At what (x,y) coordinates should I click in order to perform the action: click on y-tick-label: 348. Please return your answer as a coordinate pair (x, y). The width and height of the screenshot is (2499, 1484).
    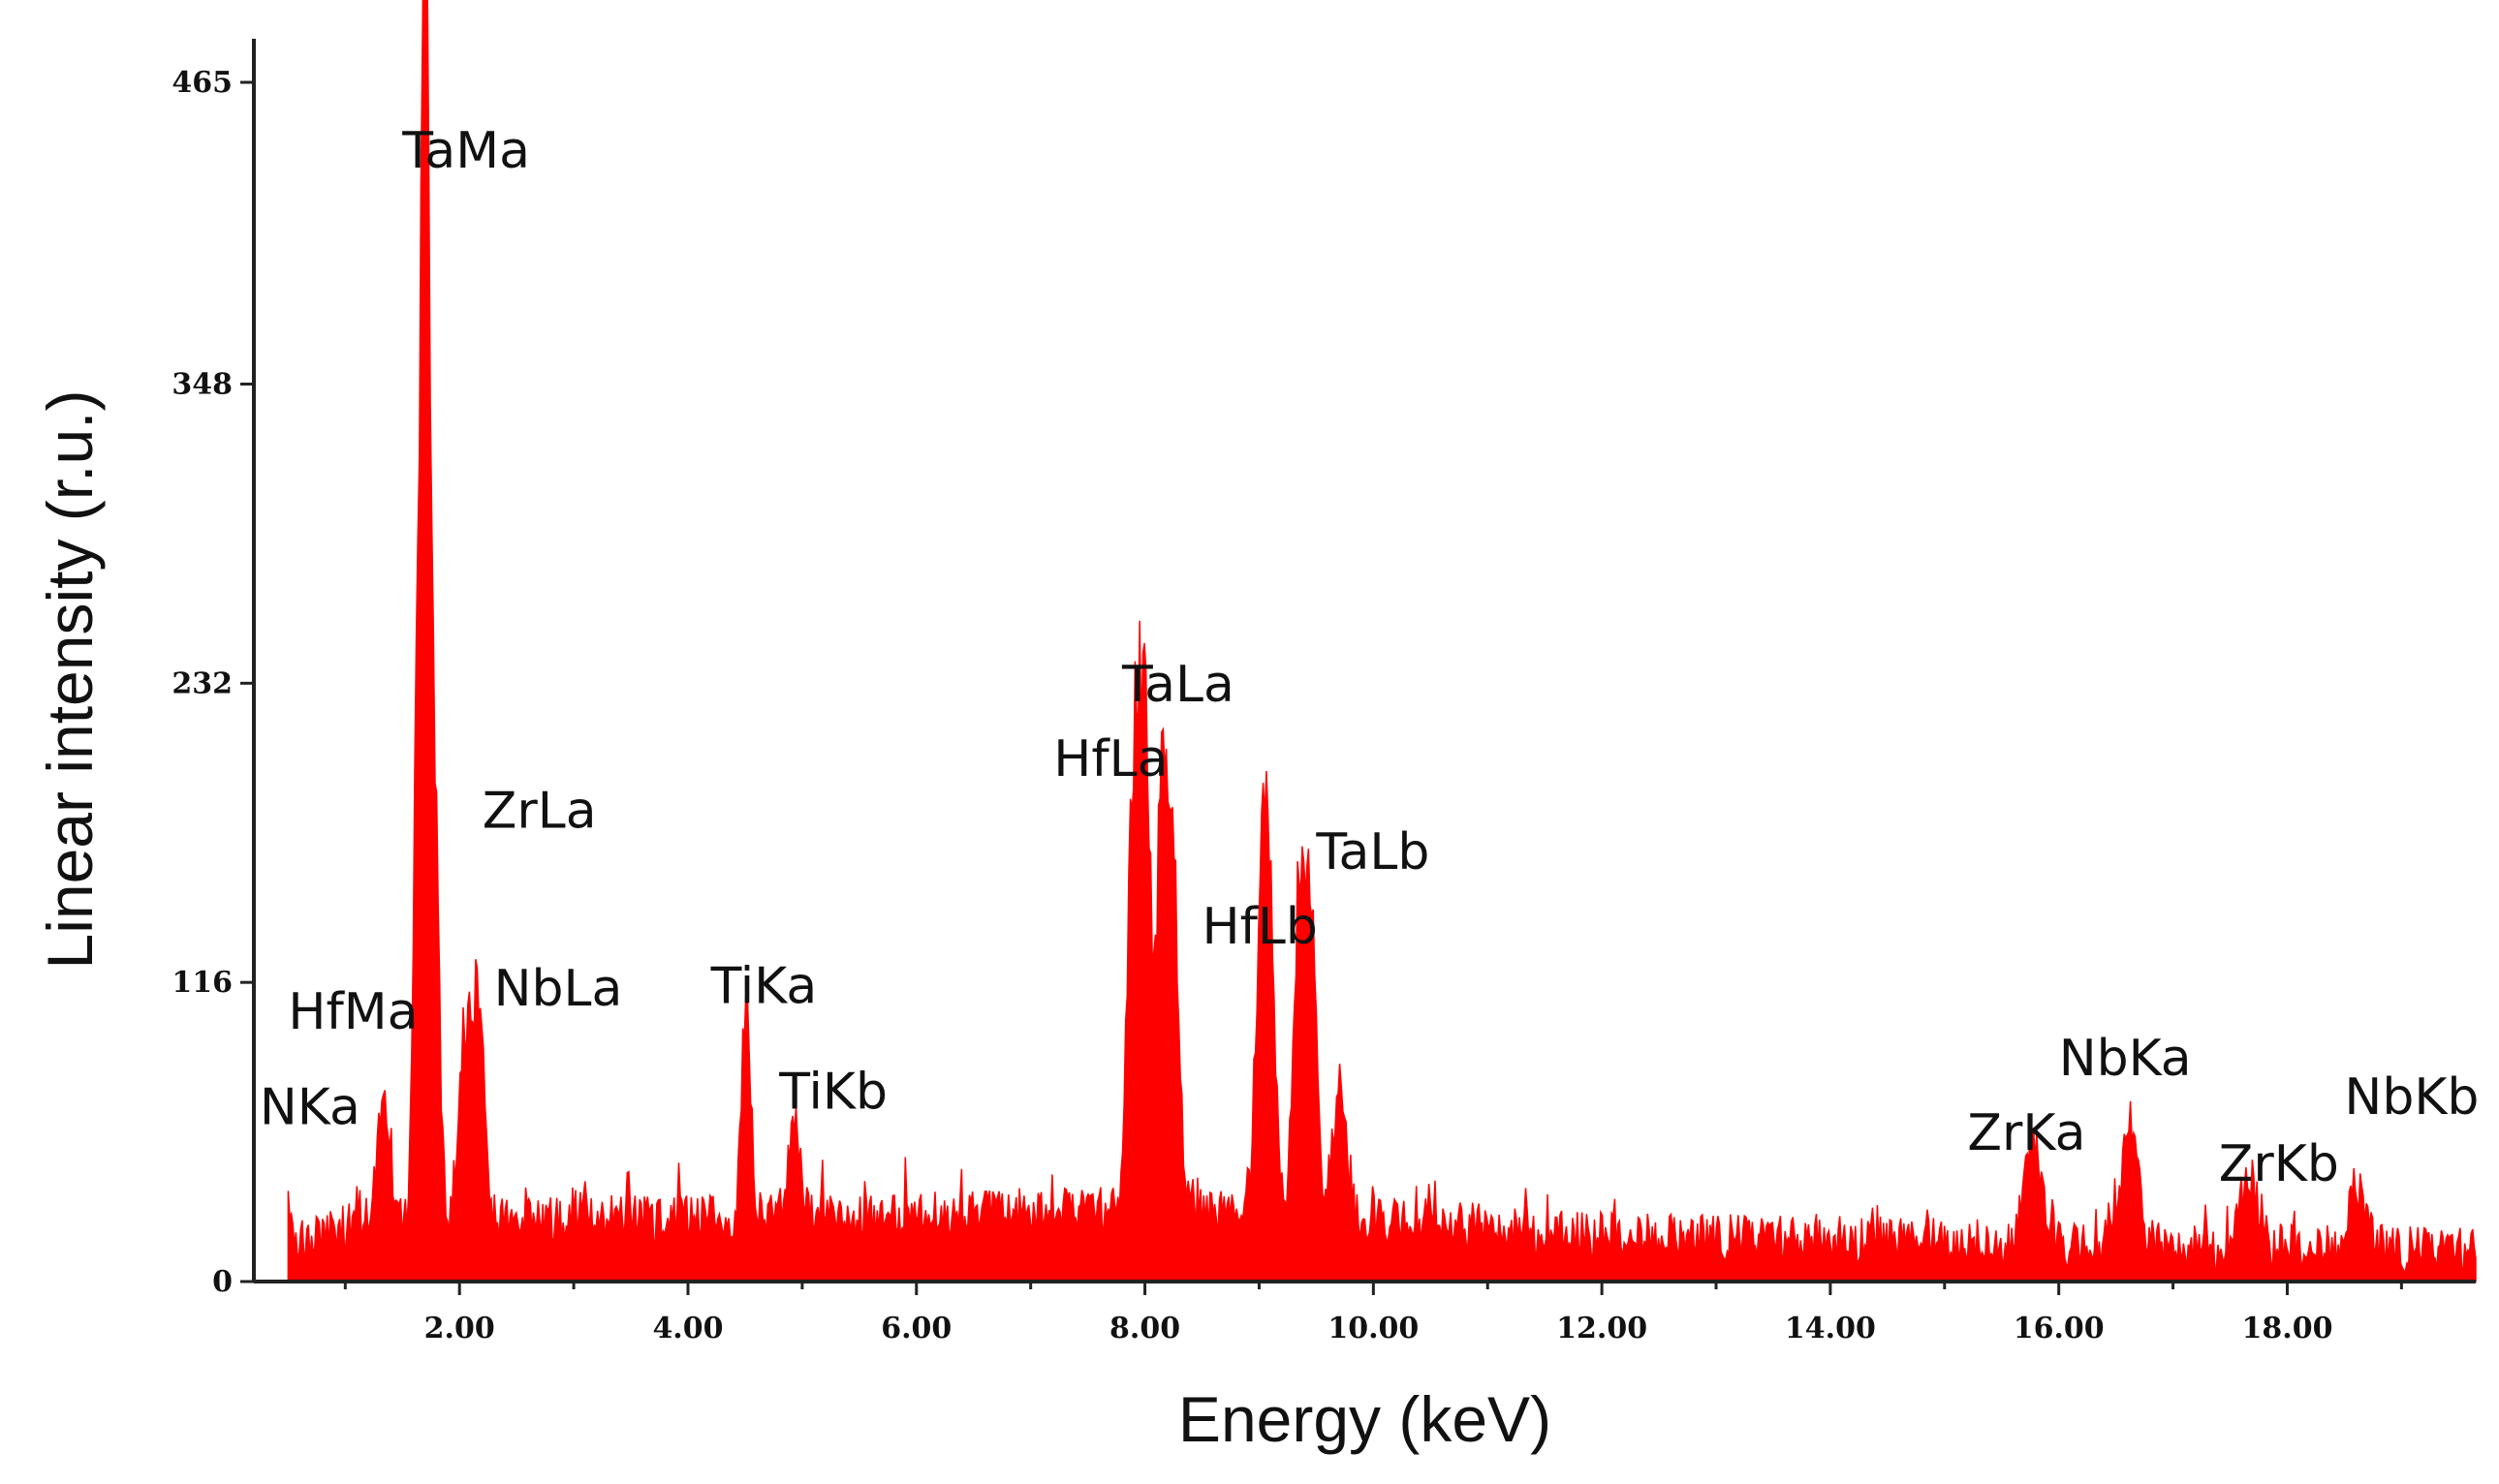
    Looking at the image, I should click on (202, 384).